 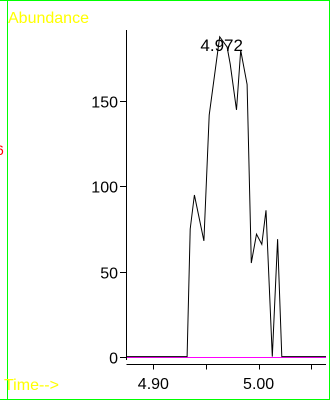 What do you see at coordinates (113, 359) in the screenshot?
I see `y-tick-label: 0` at bounding box center [113, 359].